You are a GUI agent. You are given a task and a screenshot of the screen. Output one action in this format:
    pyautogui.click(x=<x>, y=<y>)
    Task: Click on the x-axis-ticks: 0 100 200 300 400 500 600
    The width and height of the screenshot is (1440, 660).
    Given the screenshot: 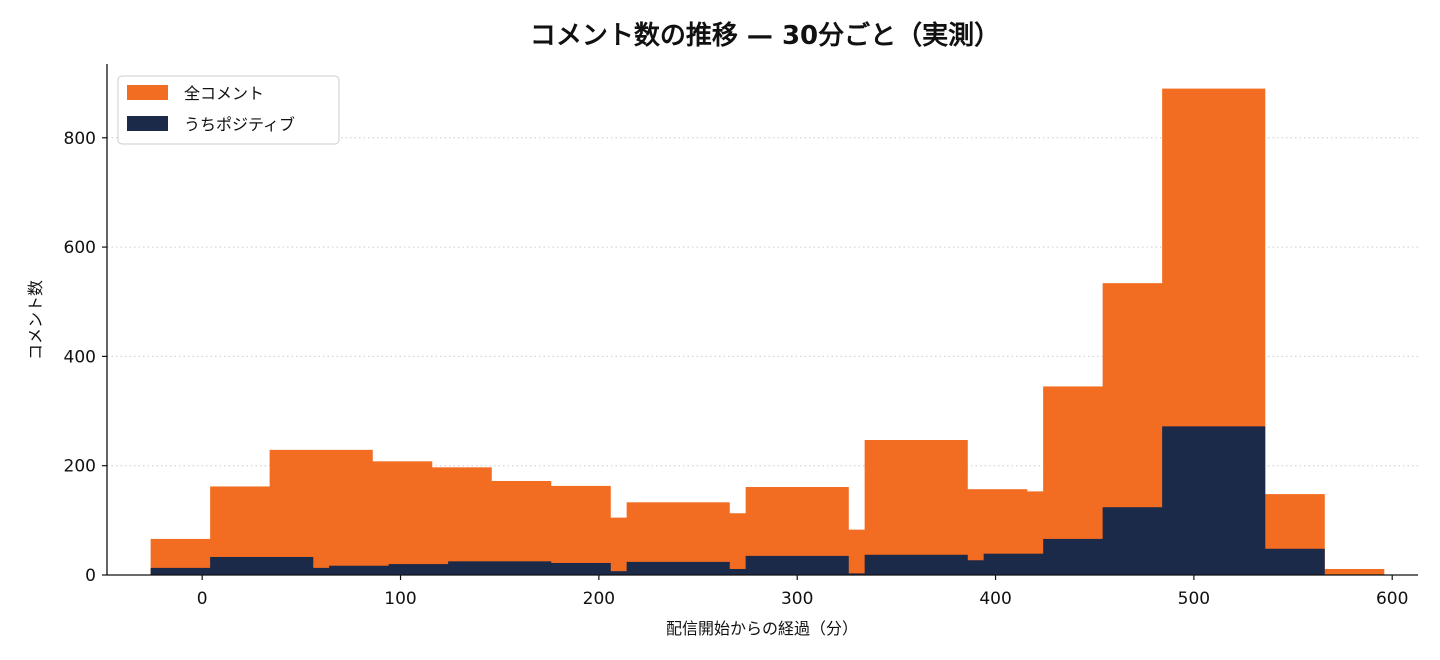 What is the action you would take?
    pyautogui.click(x=802, y=592)
    